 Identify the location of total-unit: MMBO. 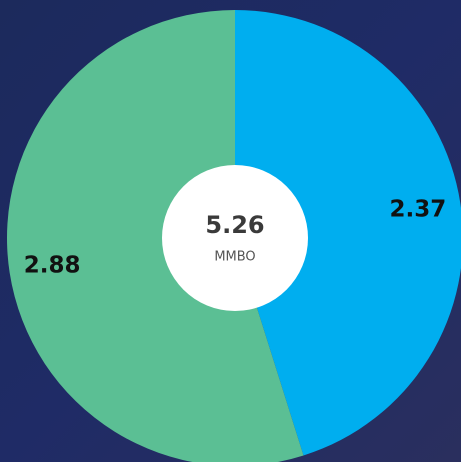
(234, 257).